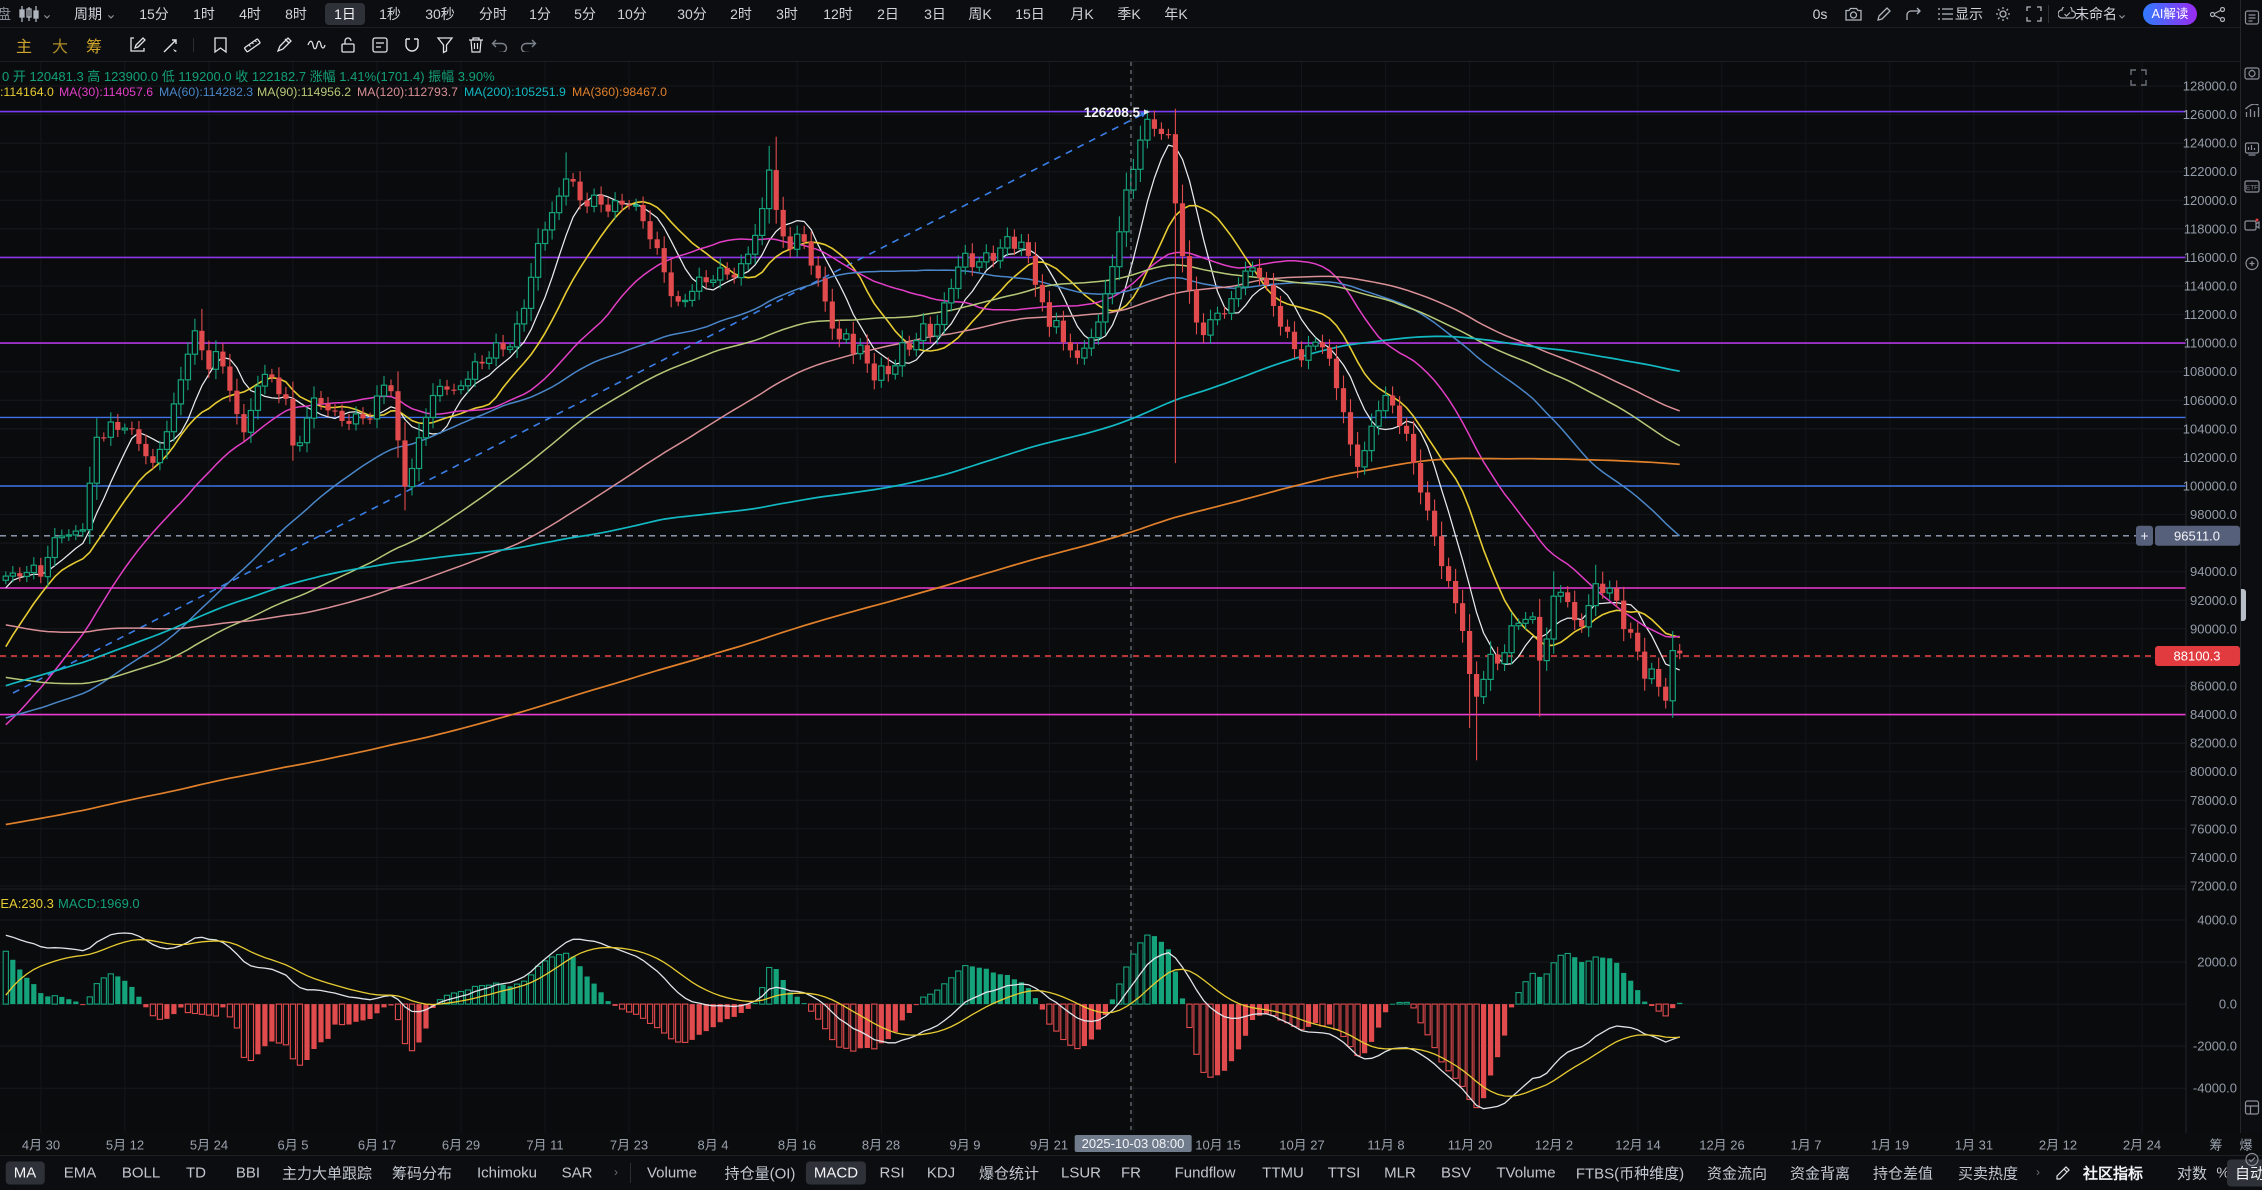 This screenshot has width=2262, height=1190. What do you see at coordinates (2213, 714) in the screenshot?
I see `svg-text: 84000.0` at bounding box center [2213, 714].